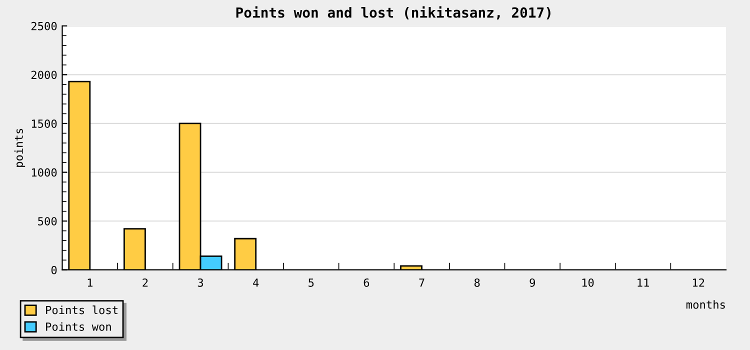 This screenshot has width=750, height=350. Describe the element at coordinates (44, 75) in the screenshot. I see `y-tick-label: 2000` at that location.